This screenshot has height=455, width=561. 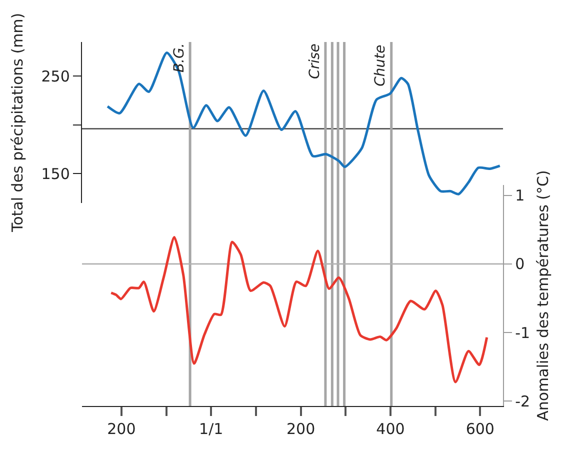 I want to click on y2-tick-label: 1, so click(x=520, y=195).